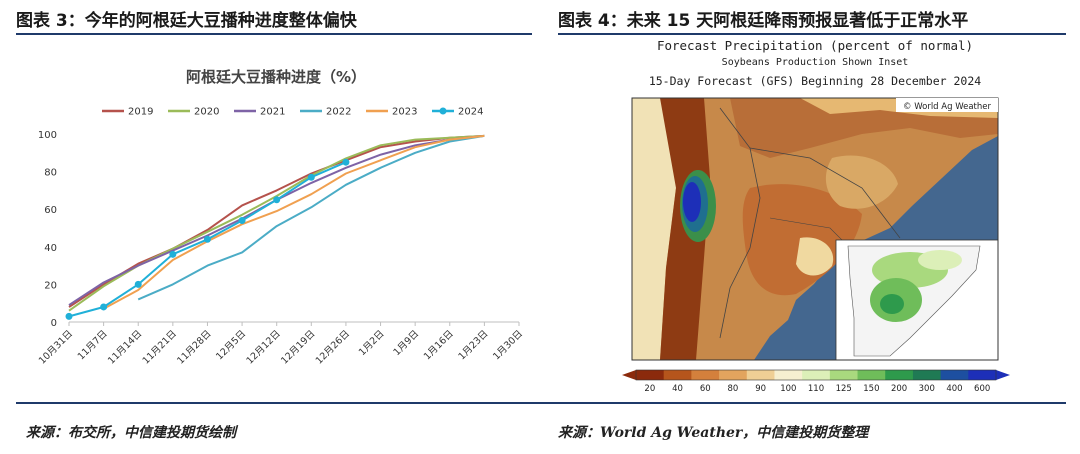 The height and width of the screenshot is (454, 1080). What do you see at coordinates (940, 260) in the screenshot?
I see `inset-soy-east` at bounding box center [940, 260].